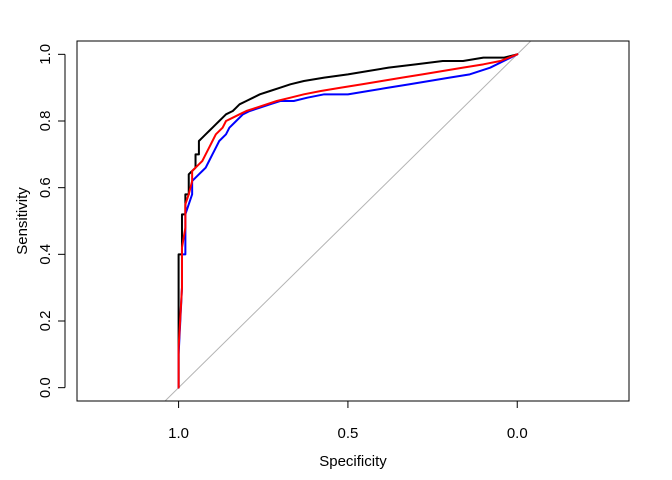 The image size is (672, 480). I want to click on y-axis-label: Sensitivity, so click(22, 221).